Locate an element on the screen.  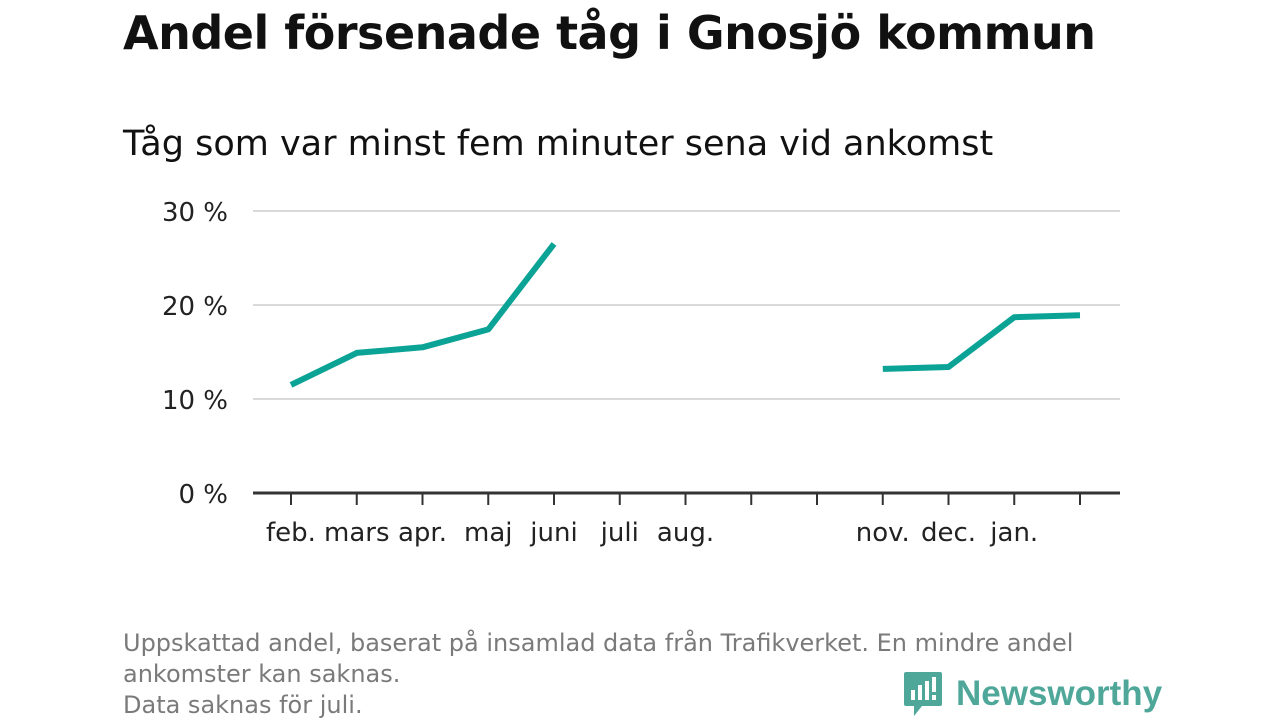
y-axis-labels: 0 % 10 % 20 % 30 % is located at coordinates (195, 354).